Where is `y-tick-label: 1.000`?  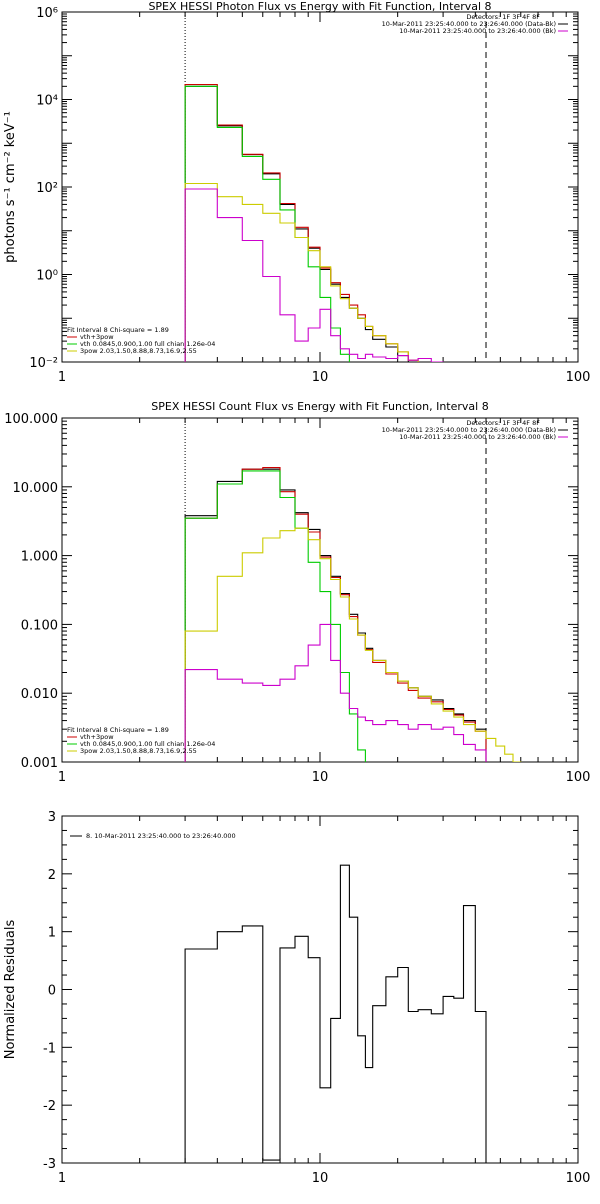 y-tick-label: 1.000 is located at coordinates (39, 557).